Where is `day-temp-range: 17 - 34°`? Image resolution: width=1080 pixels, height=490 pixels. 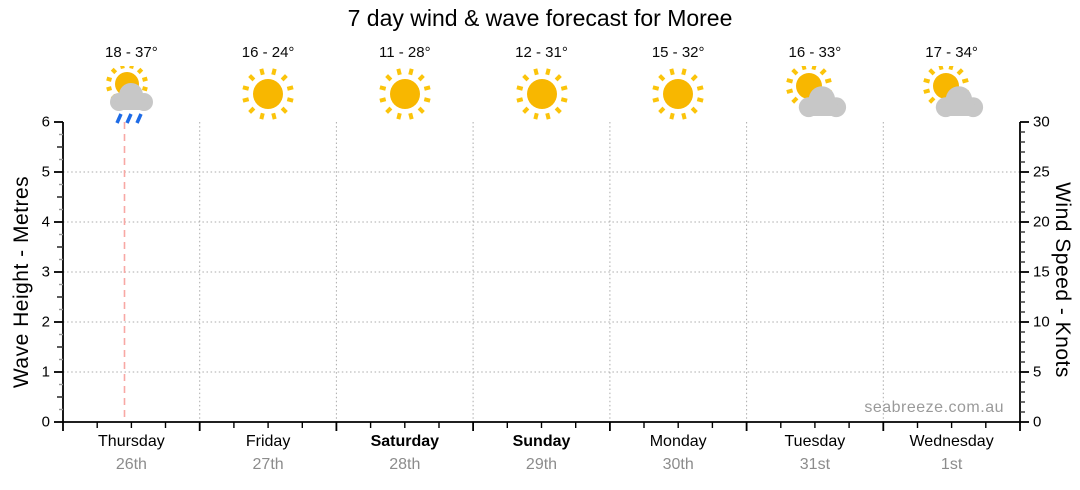 day-temp-range: 17 - 34° is located at coordinates (951, 52).